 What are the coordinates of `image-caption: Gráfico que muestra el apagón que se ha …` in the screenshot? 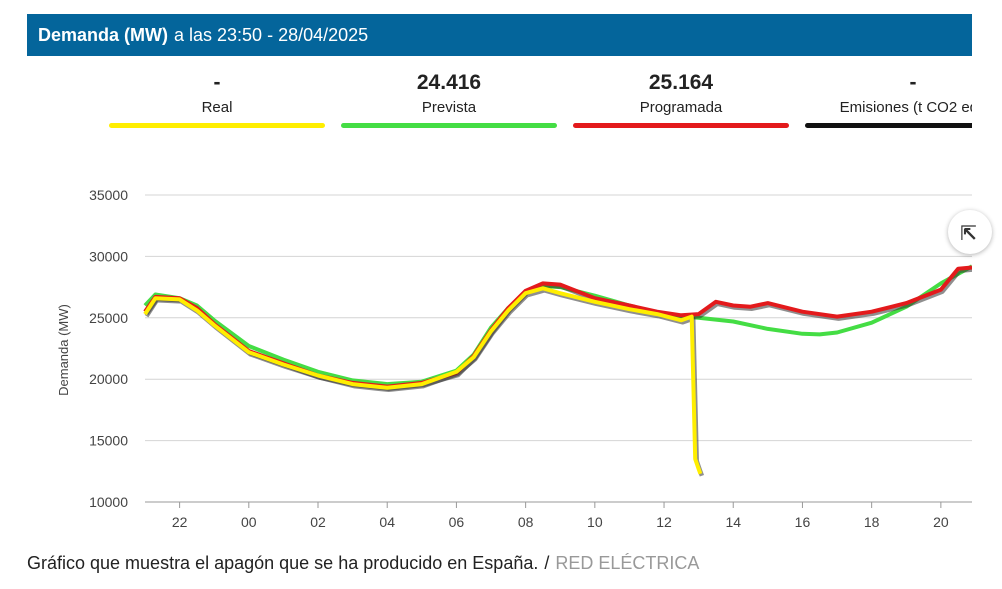 It's located at (363, 563).